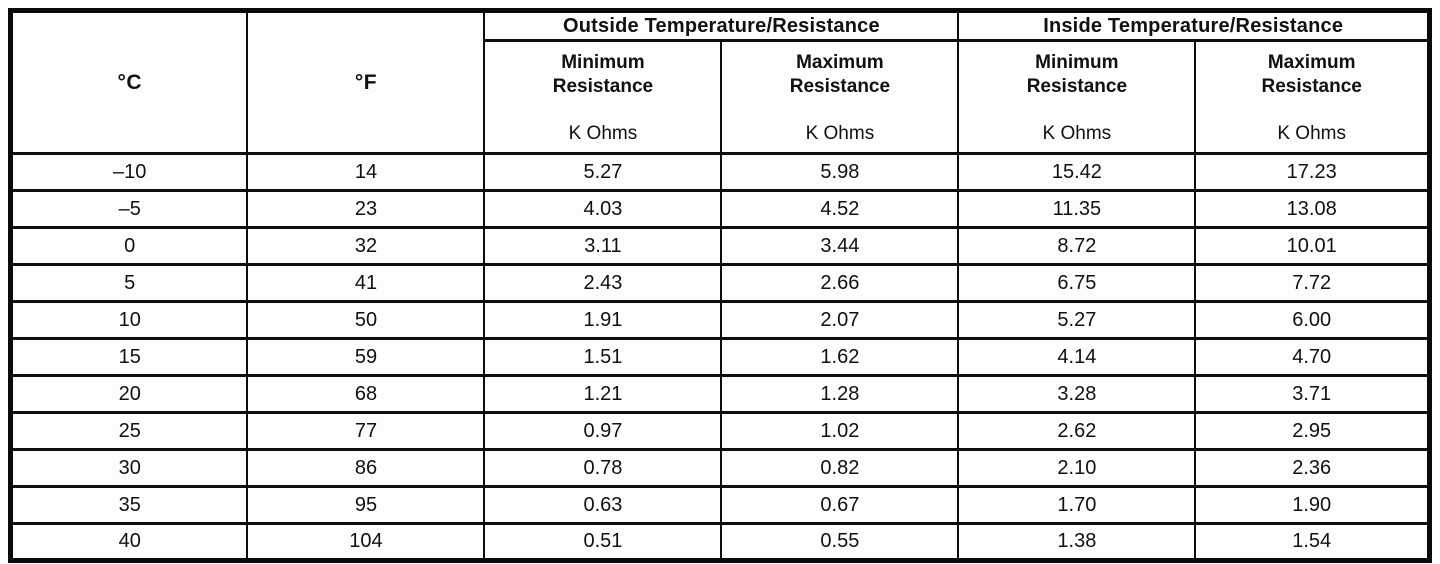  Describe the element at coordinates (1077, 394) in the screenshot. I see `cell-inside-min-resistance: 3.28` at that location.